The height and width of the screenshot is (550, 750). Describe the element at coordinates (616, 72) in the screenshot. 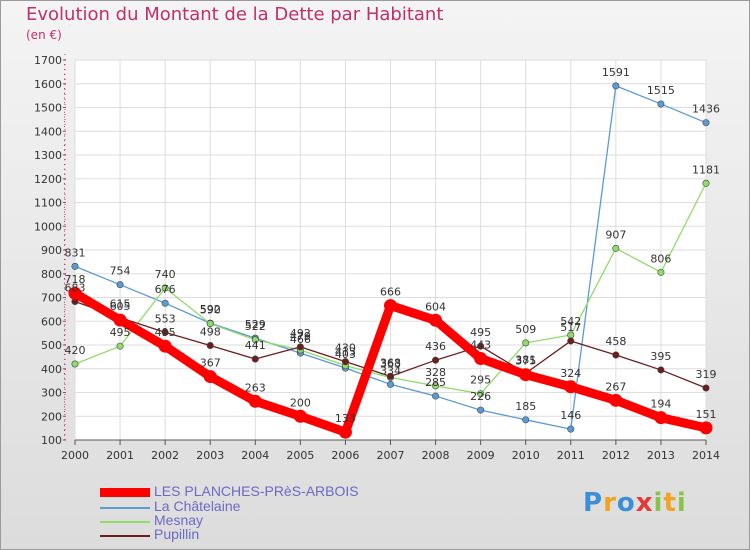

I see `data-label: 1591` at that location.